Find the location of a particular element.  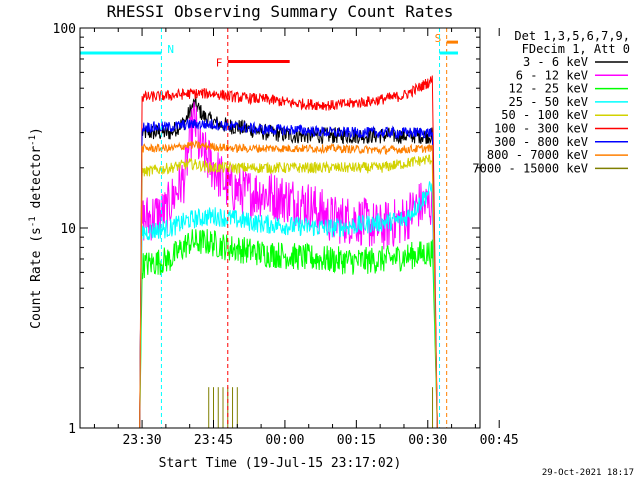

y-tick-label: 1 is located at coordinates (72, 429).